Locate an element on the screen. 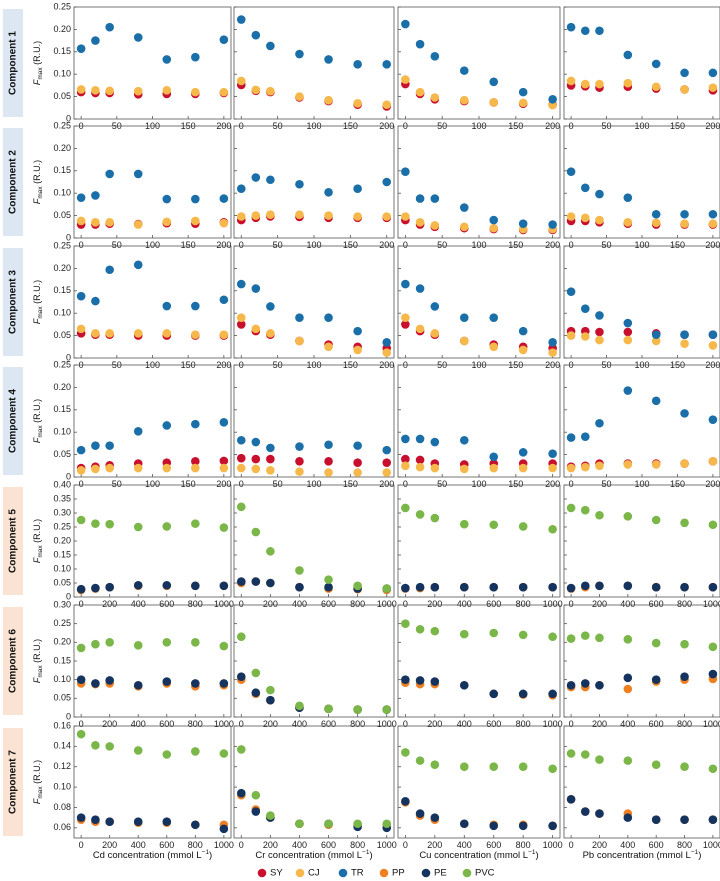  panel-component-4-pb: 0 50 100 150 200 is located at coordinates (641, 426).